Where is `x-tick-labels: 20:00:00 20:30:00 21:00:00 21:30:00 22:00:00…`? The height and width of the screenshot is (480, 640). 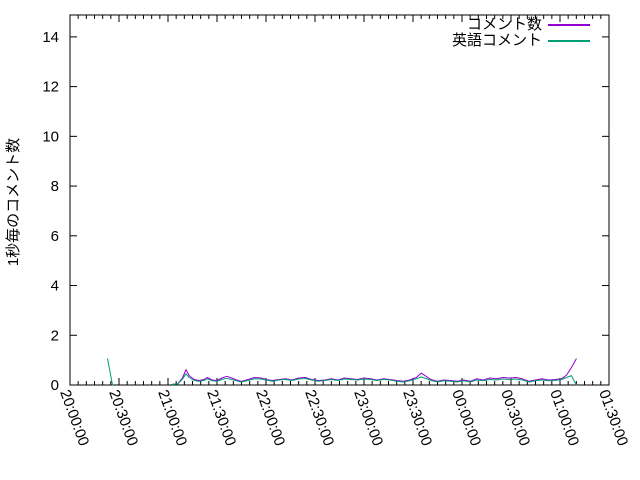
x-tick-labels: 20:00:00 20:30:00 21:00:00 21:30:00 22:00:00… is located at coordinates (343, 418).